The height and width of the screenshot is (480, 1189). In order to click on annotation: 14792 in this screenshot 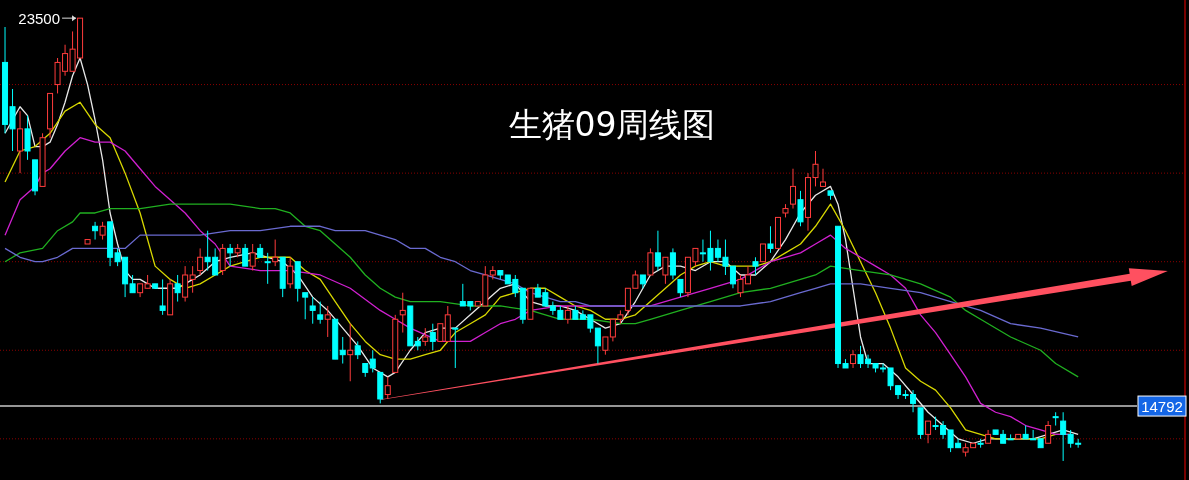, I will do `click(1162, 406)`.